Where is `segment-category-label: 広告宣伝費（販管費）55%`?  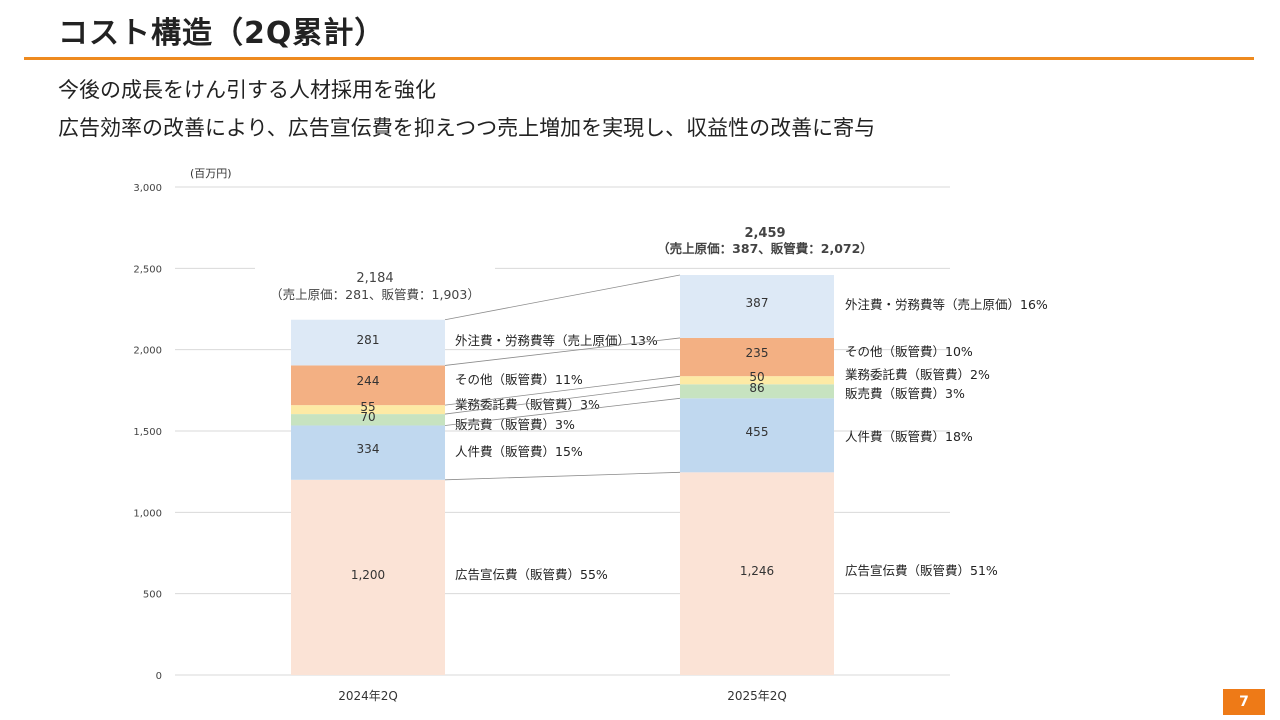 segment-category-label: 広告宣伝費（販管費）55% is located at coordinates (531, 574).